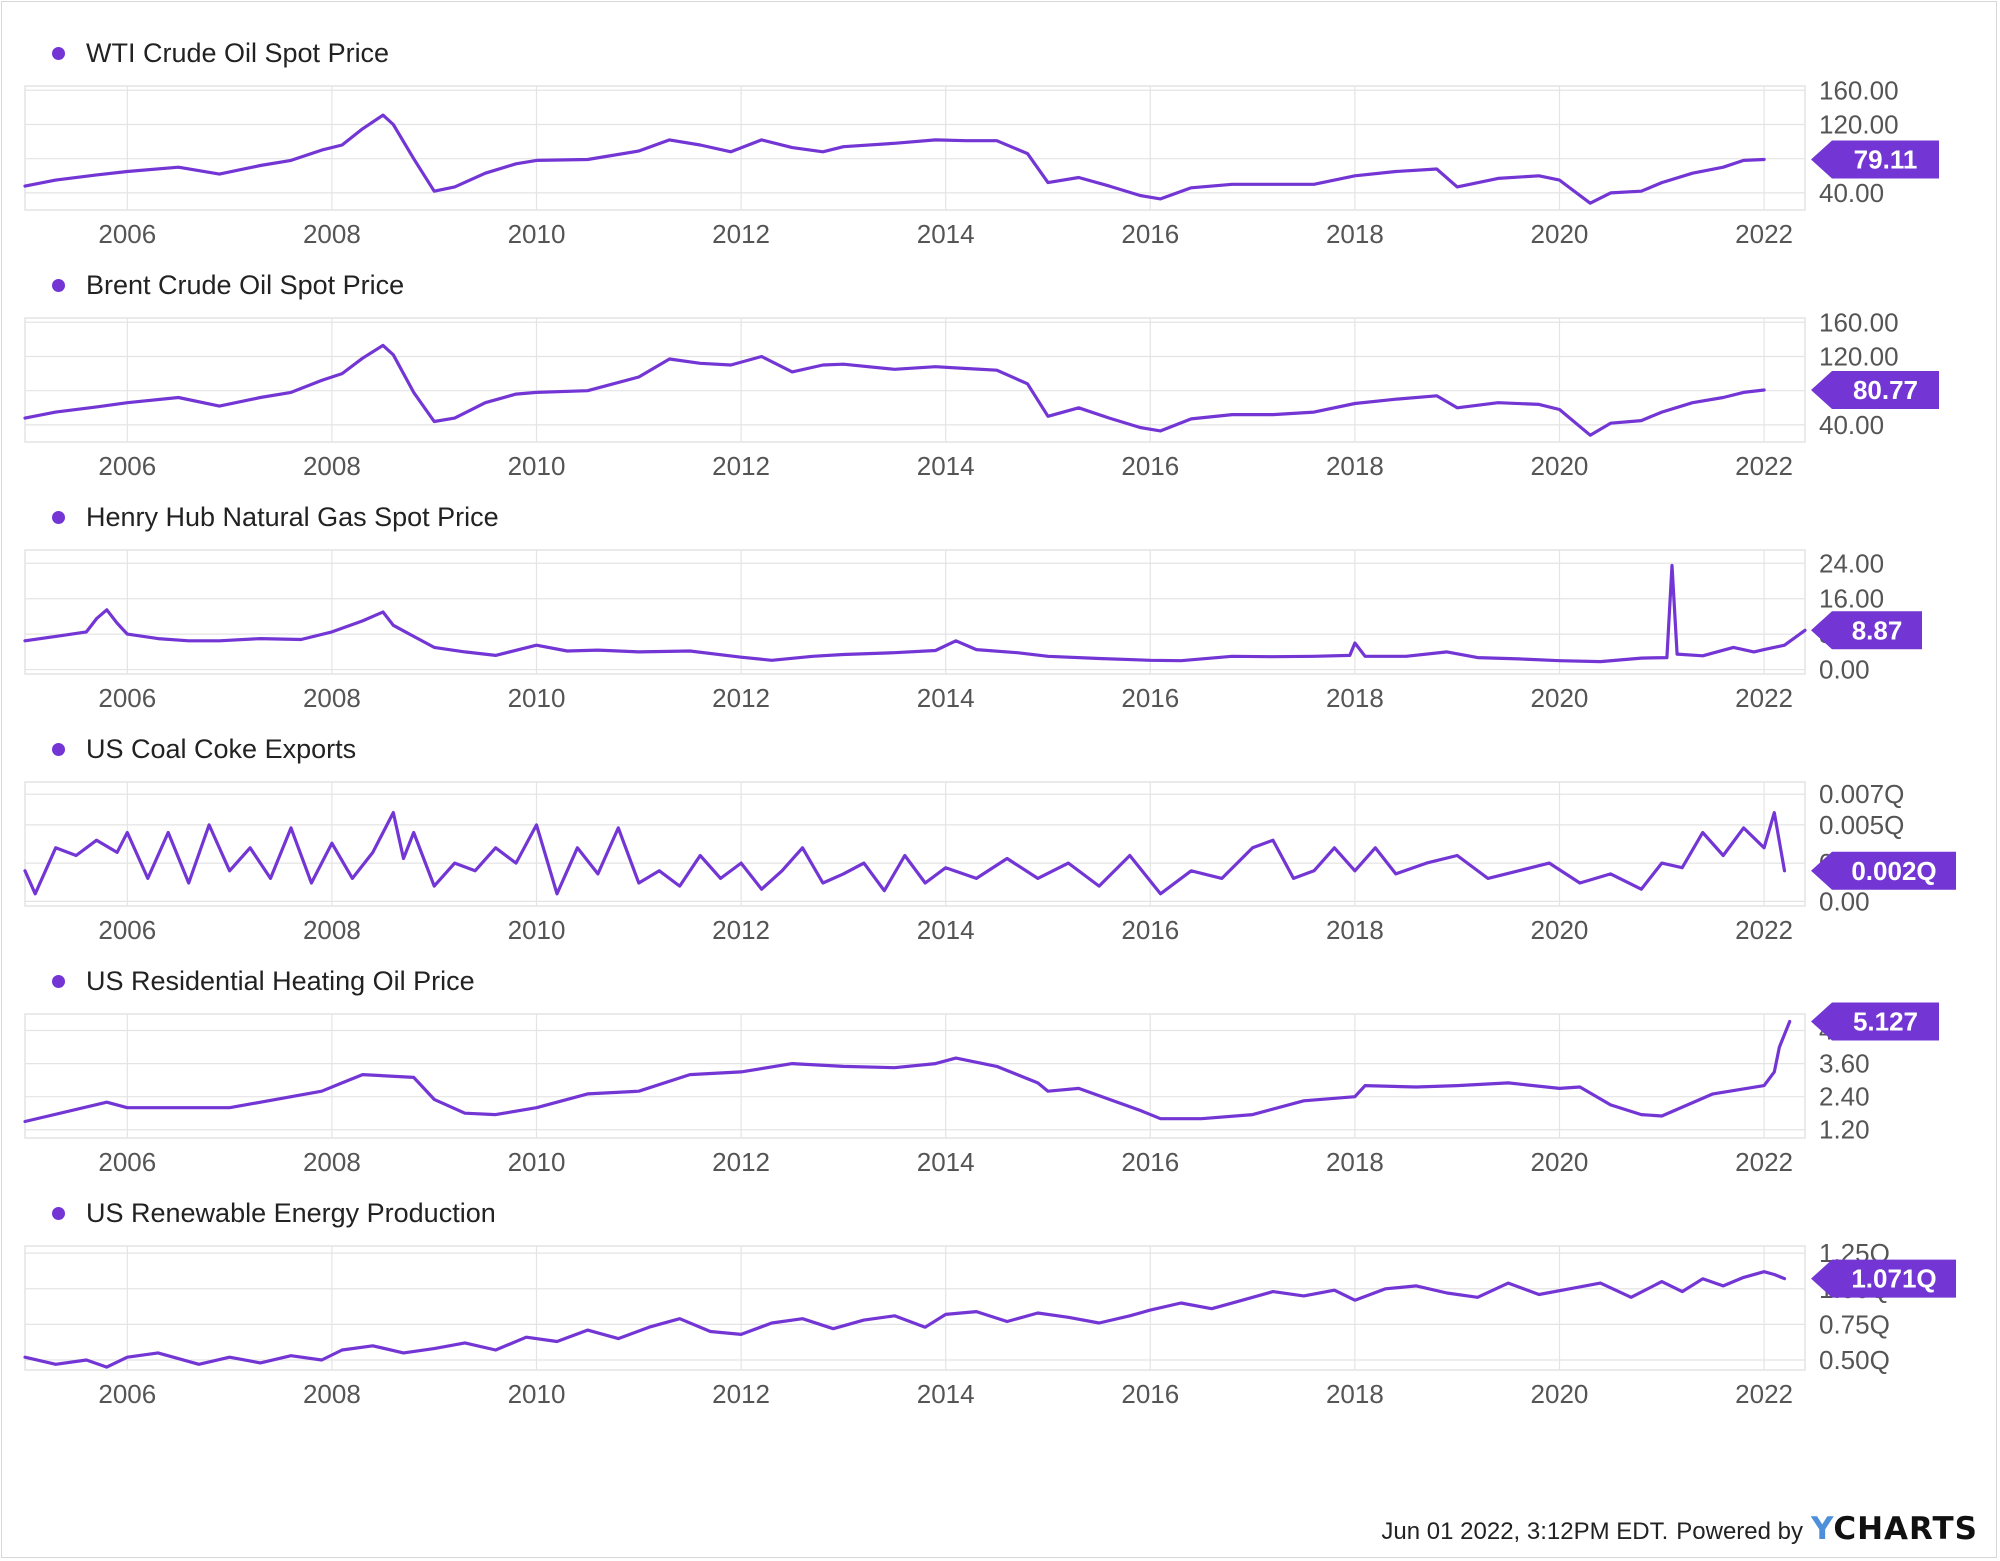  I want to click on plot-area-brent, so click(915, 380).